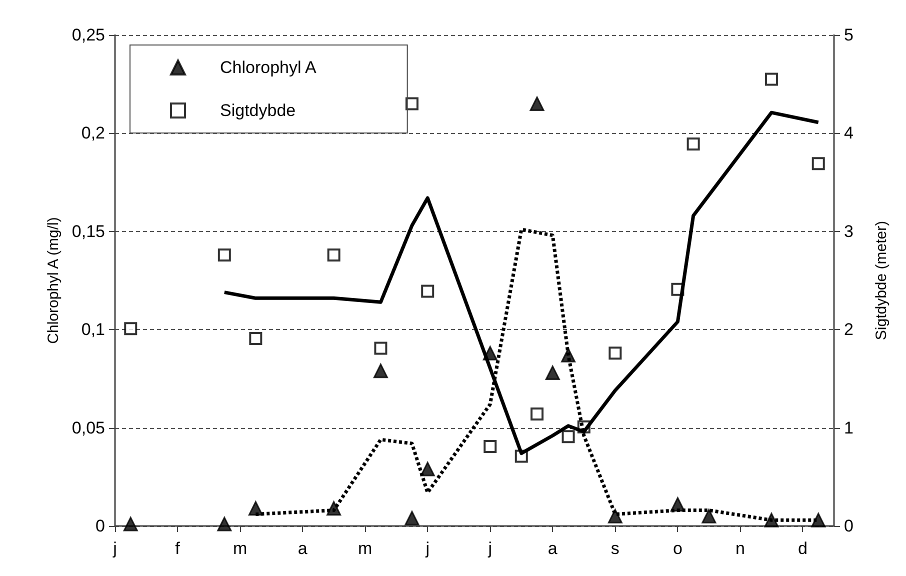  Describe the element at coordinates (93, 330) in the screenshot. I see `y-tick-label: 0,1` at that location.